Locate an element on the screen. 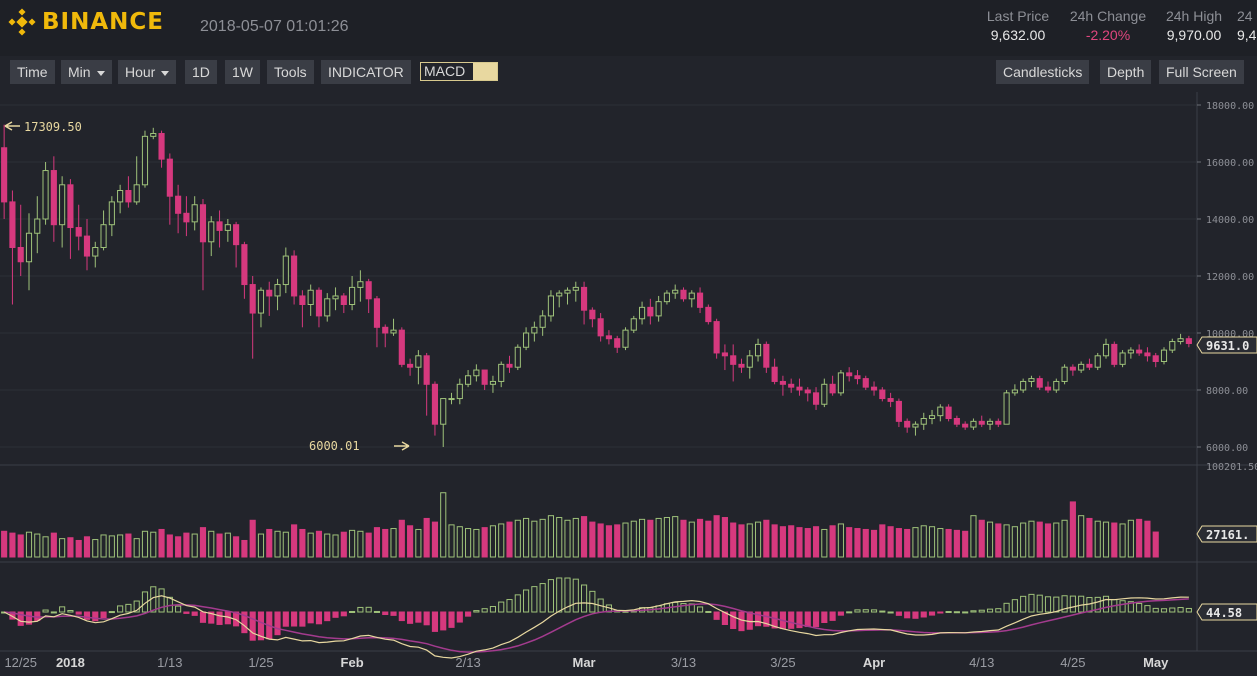 This screenshot has width=1257, height=676. stat-24h-low-partial: 24 9,4 is located at coordinates (1247, 25).